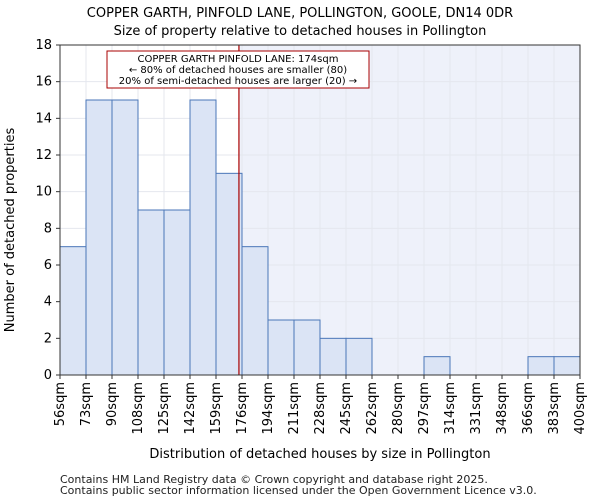 This screenshot has height=500, width=600. What do you see at coordinates (138, 408) in the screenshot?
I see `x-tick-label: 108sqm` at bounding box center [138, 408].